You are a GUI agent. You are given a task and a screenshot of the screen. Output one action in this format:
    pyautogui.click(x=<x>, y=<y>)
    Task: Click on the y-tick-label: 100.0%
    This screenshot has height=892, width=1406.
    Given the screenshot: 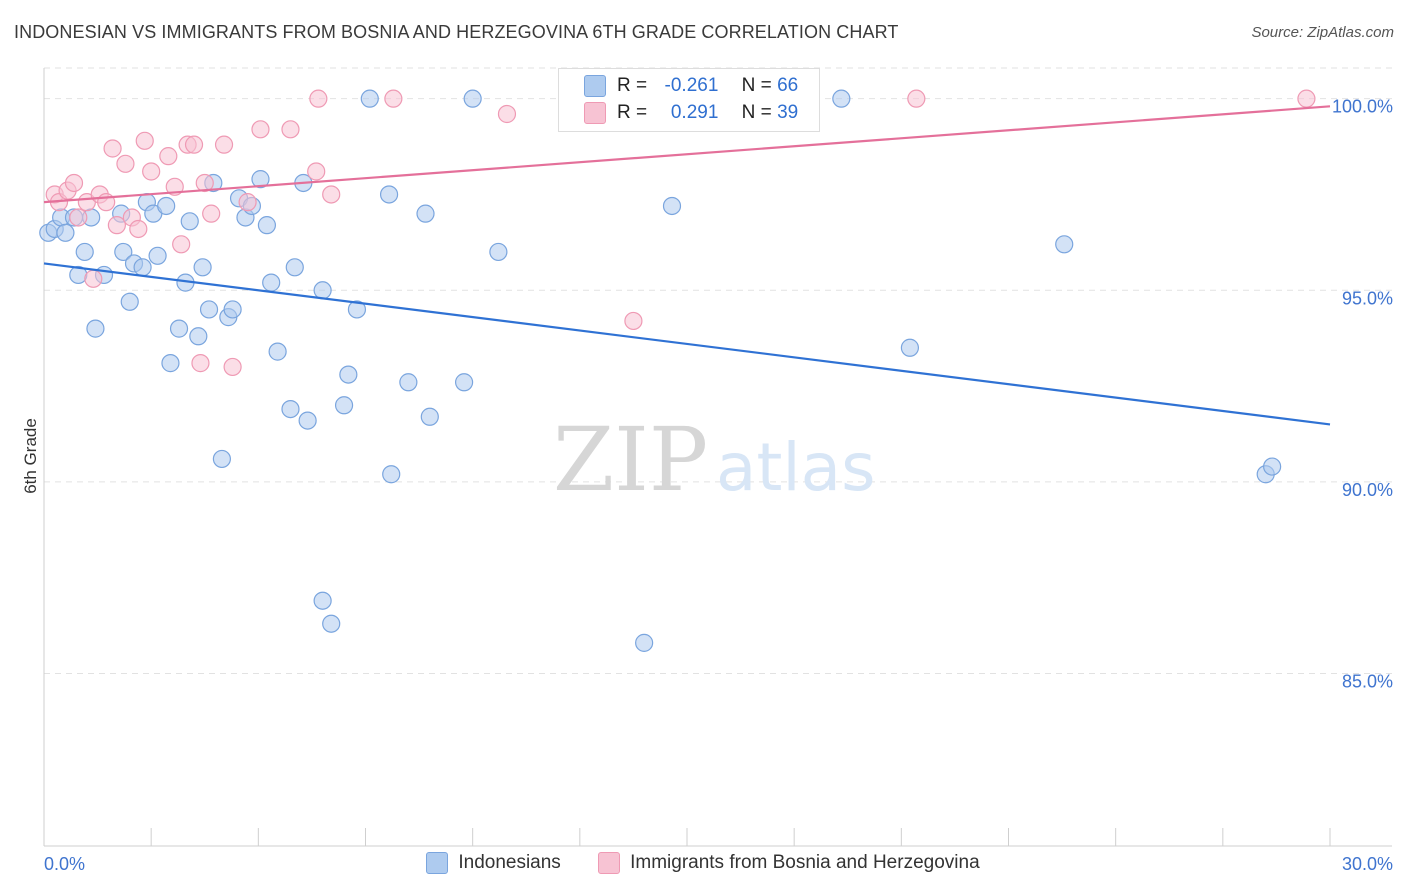 What is the action you would take?
    pyautogui.click(x=1362, y=107)
    